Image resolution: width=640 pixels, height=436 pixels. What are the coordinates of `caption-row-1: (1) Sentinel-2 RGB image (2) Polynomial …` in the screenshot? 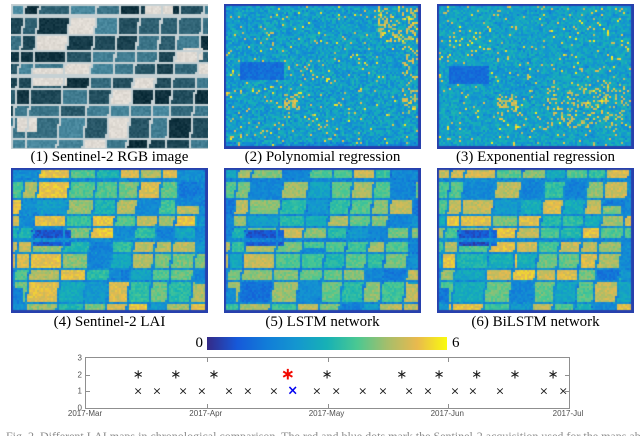 It's located at (322, 157).